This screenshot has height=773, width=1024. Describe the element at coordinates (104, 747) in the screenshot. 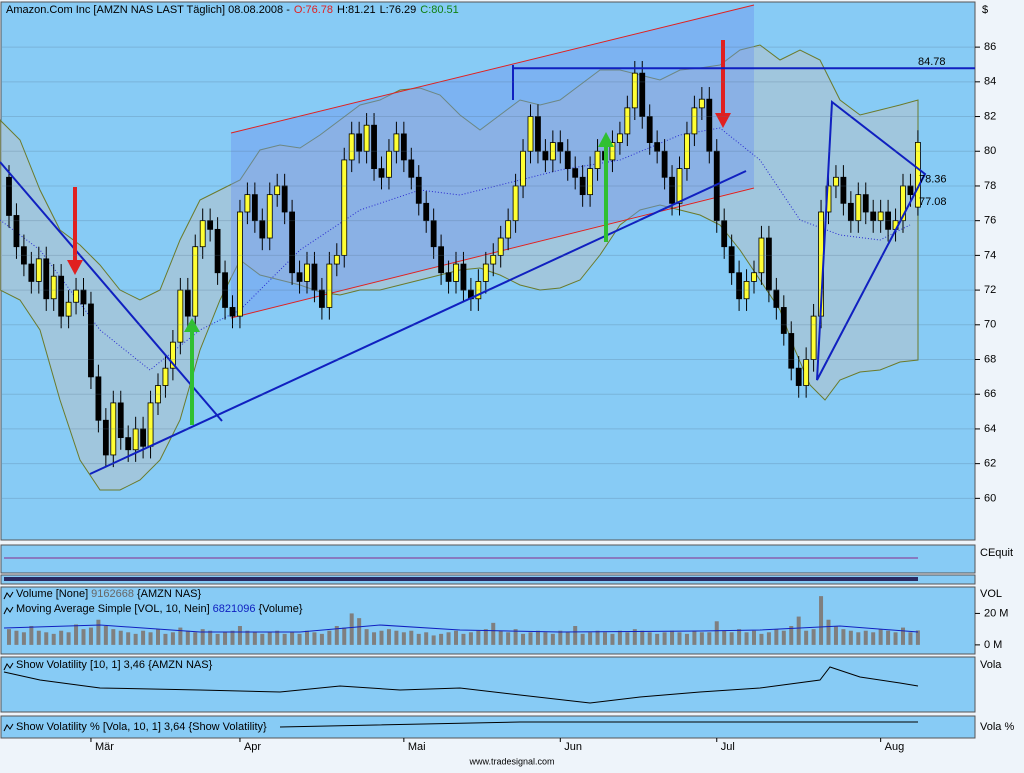

I see `x-tick-label: Mär` at that location.